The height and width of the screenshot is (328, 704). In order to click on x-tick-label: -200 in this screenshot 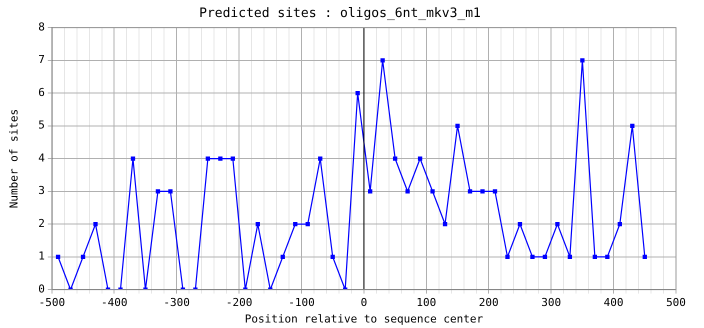, I will do `click(239, 303)`.